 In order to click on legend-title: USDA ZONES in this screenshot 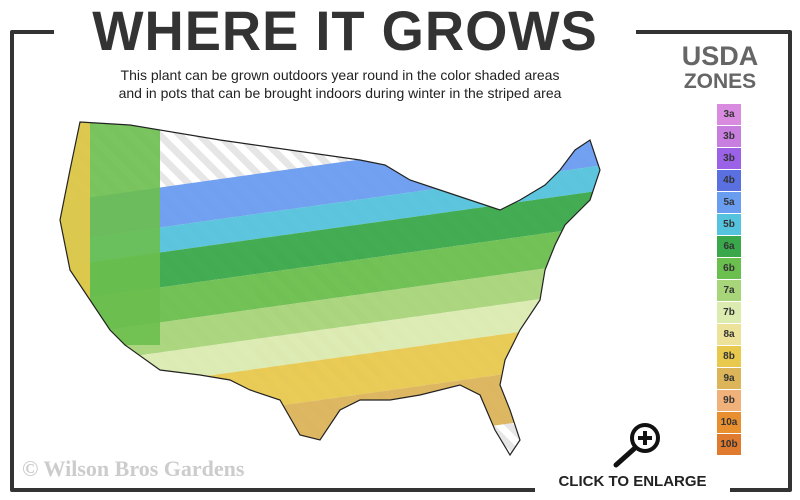, I will do `click(720, 70)`.